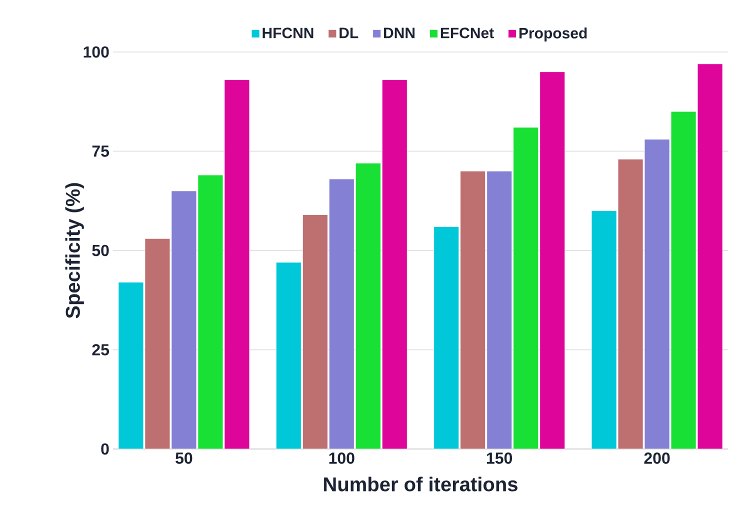 The height and width of the screenshot is (529, 740). I want to click on x-tick-label: 100, so click(341, 458).